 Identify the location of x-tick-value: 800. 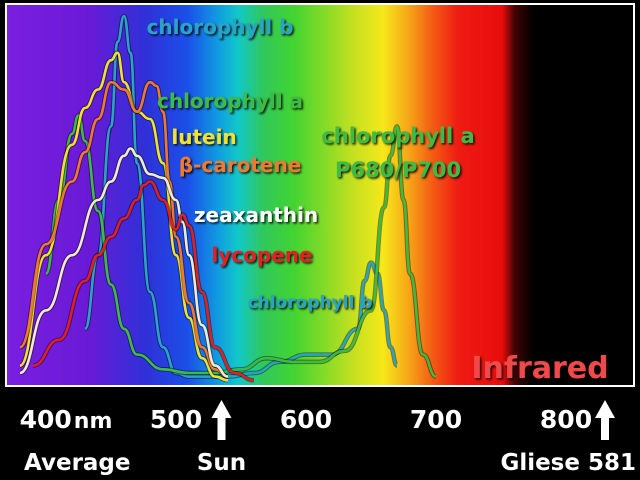
(566, 419).